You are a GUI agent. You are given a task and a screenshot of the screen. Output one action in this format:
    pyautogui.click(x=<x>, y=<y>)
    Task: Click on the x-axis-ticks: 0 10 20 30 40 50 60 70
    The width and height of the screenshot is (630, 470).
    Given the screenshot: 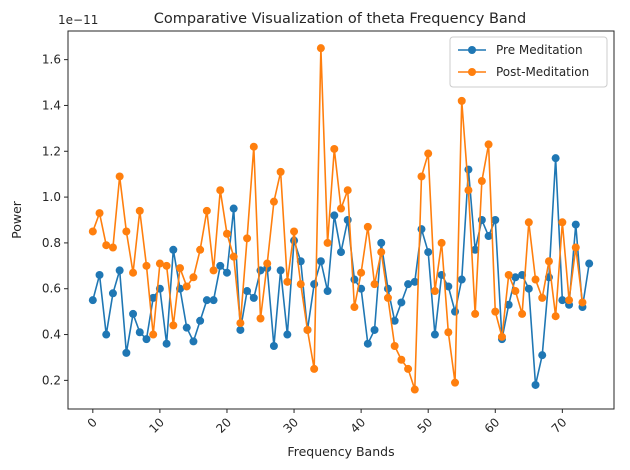 What is the action you would take?
    pyautogui.click(x=327, y=422)
    